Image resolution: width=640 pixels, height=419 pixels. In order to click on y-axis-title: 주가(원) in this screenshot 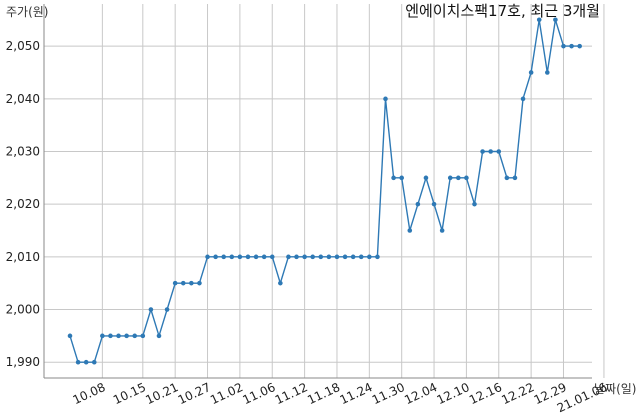, I will do `click(27, 12)`.